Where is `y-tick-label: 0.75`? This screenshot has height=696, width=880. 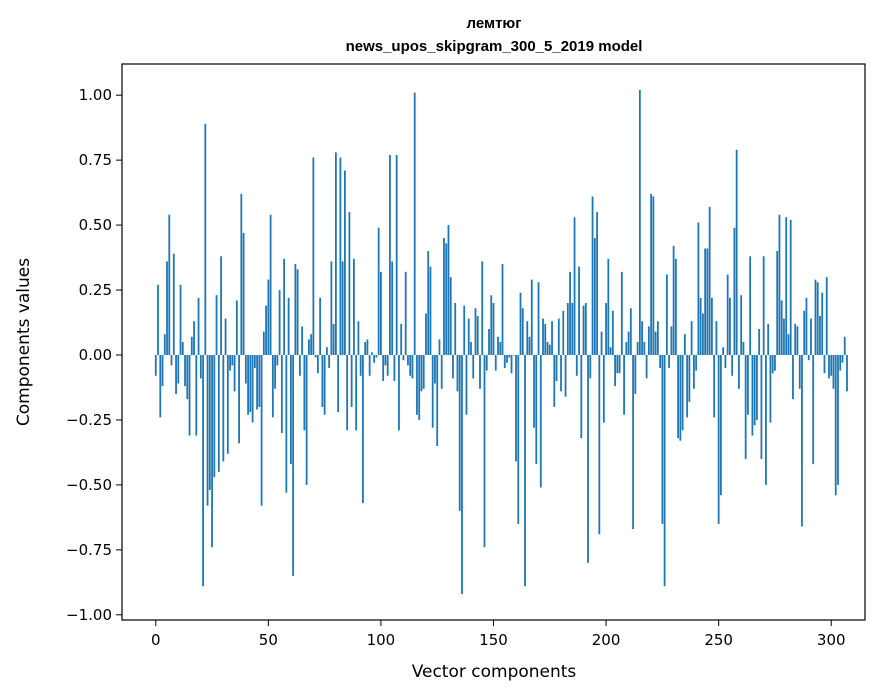
y-tick-label: 0.75 is located at coordinates (95, 160).